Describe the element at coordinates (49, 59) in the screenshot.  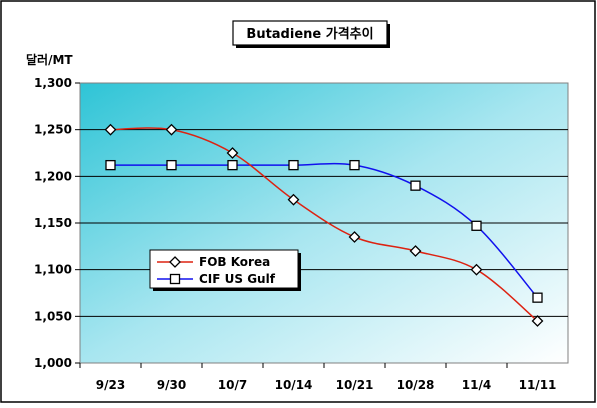
I see `y-axis-label: 달러/MT` at that location.